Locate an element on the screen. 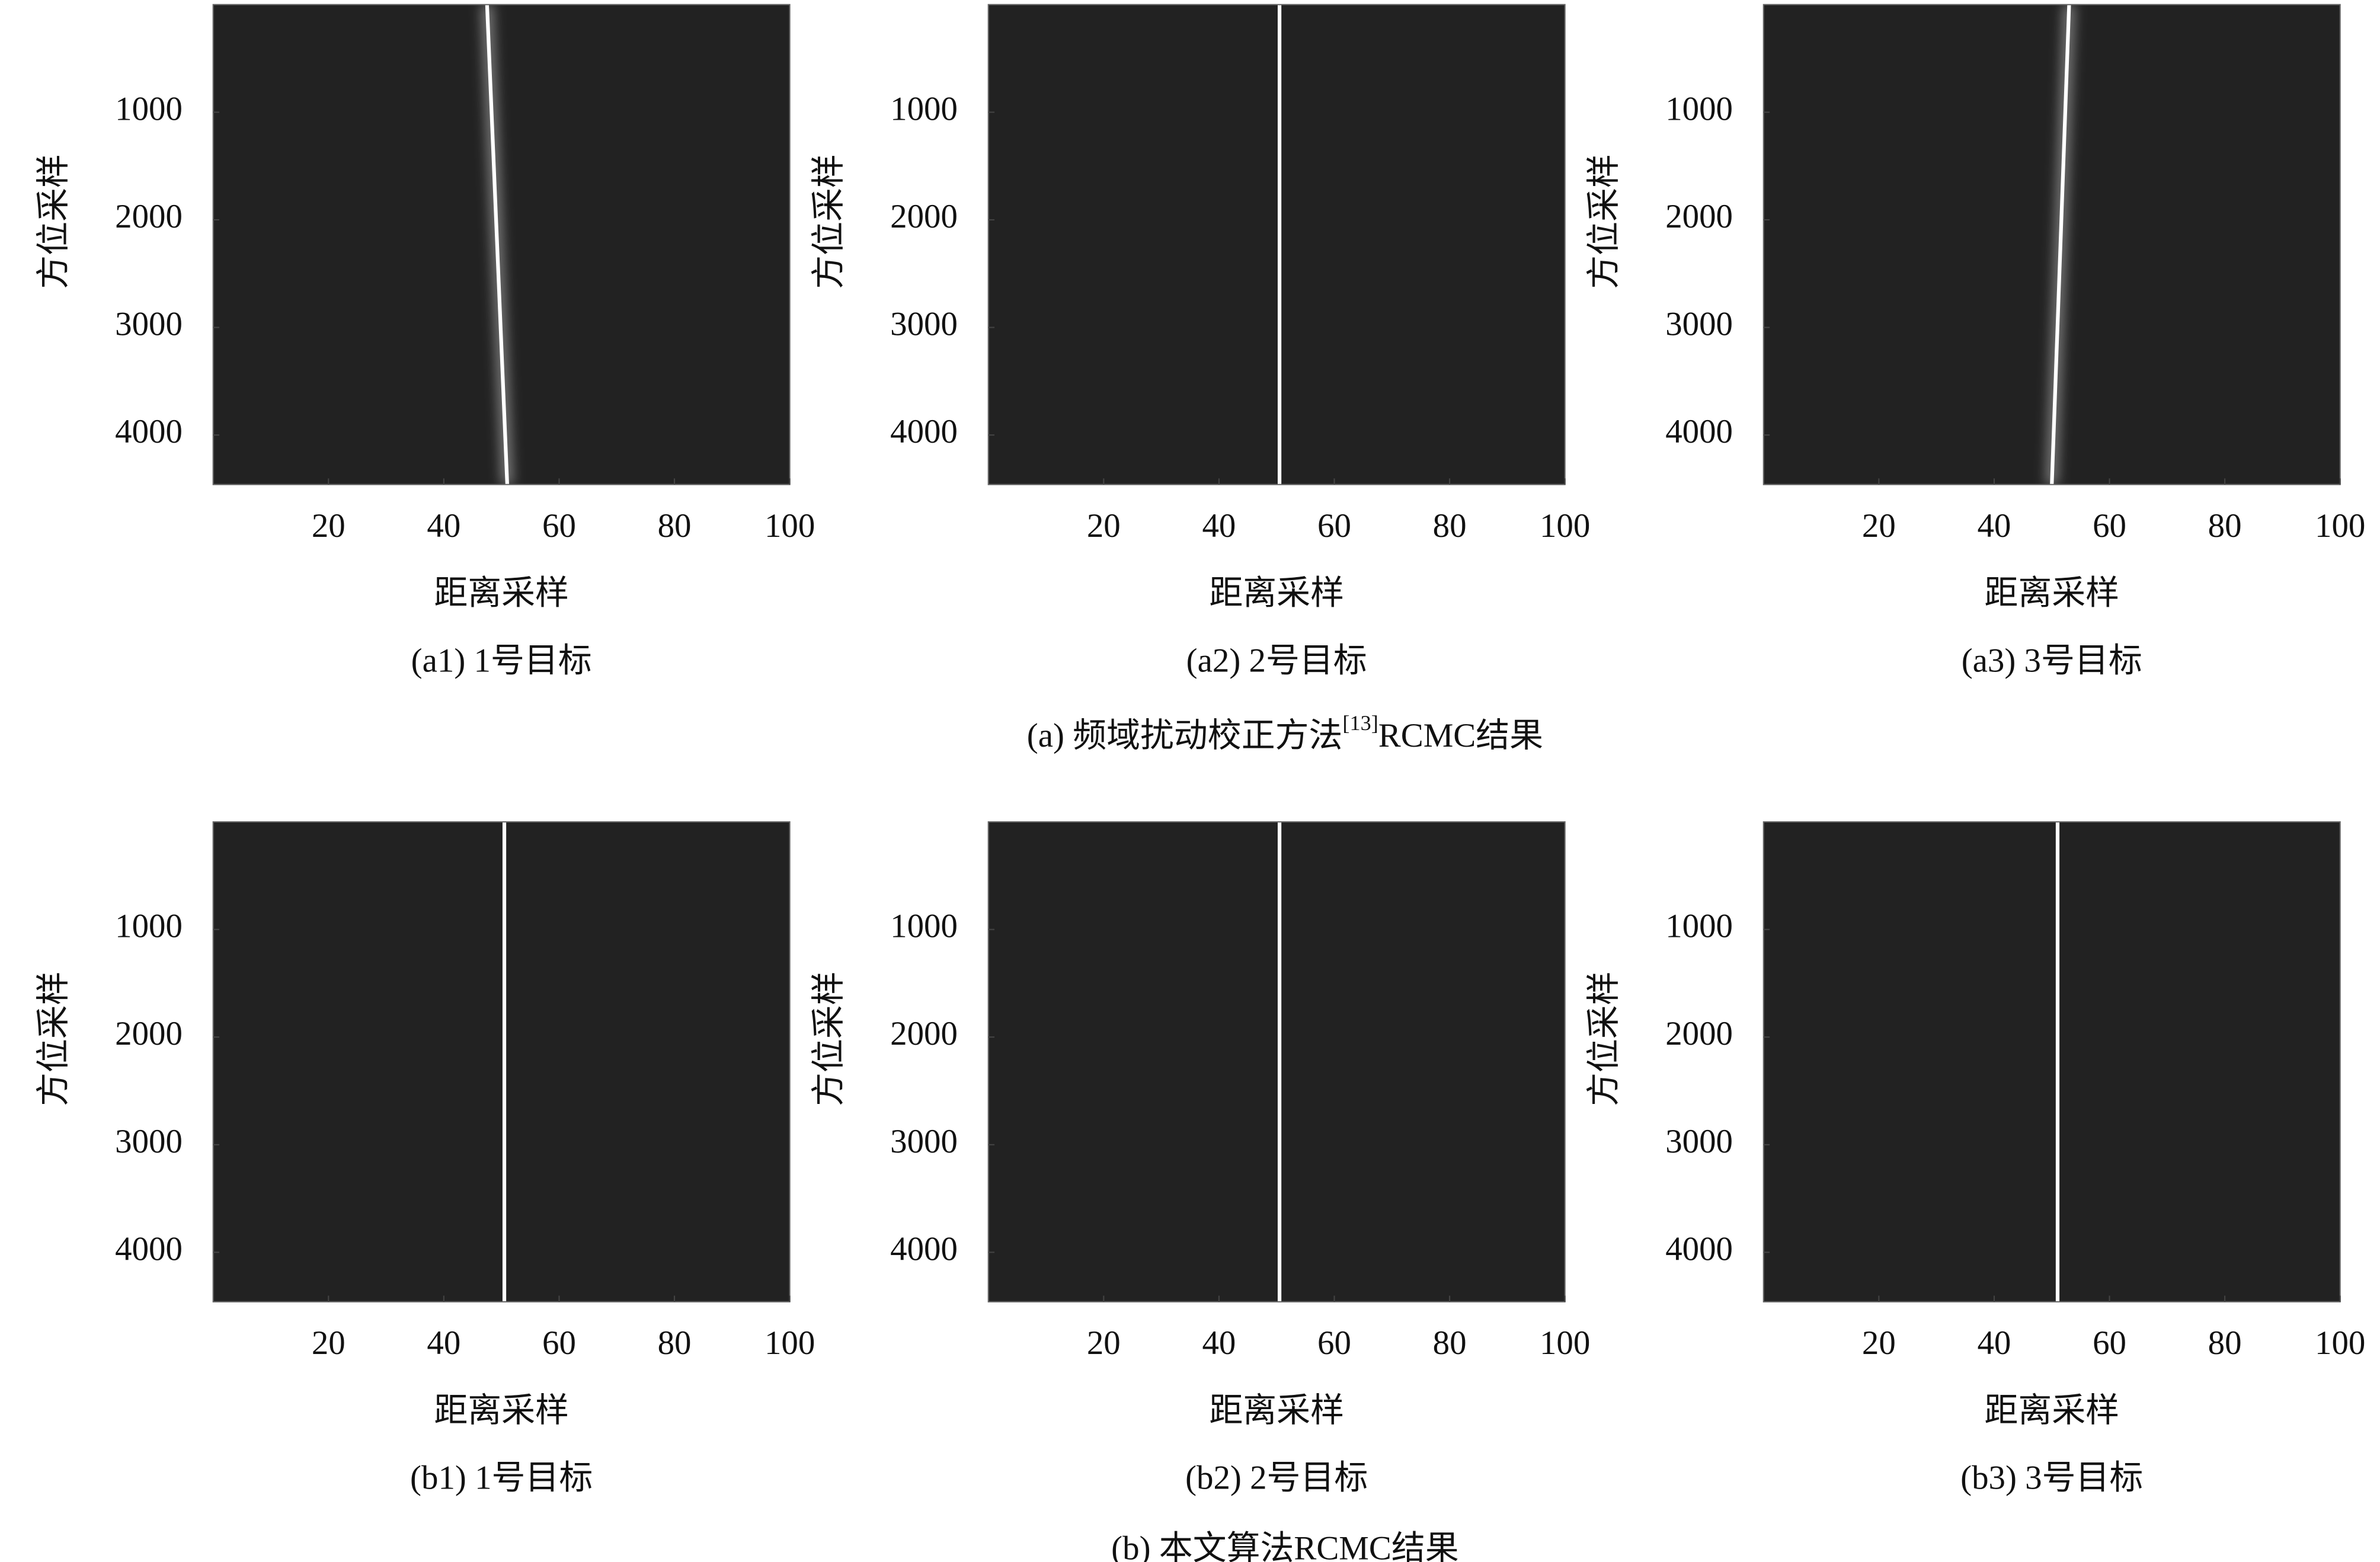  caption-before: (a) 频域扰动校正方法 is located at coordinates (1185, 735).